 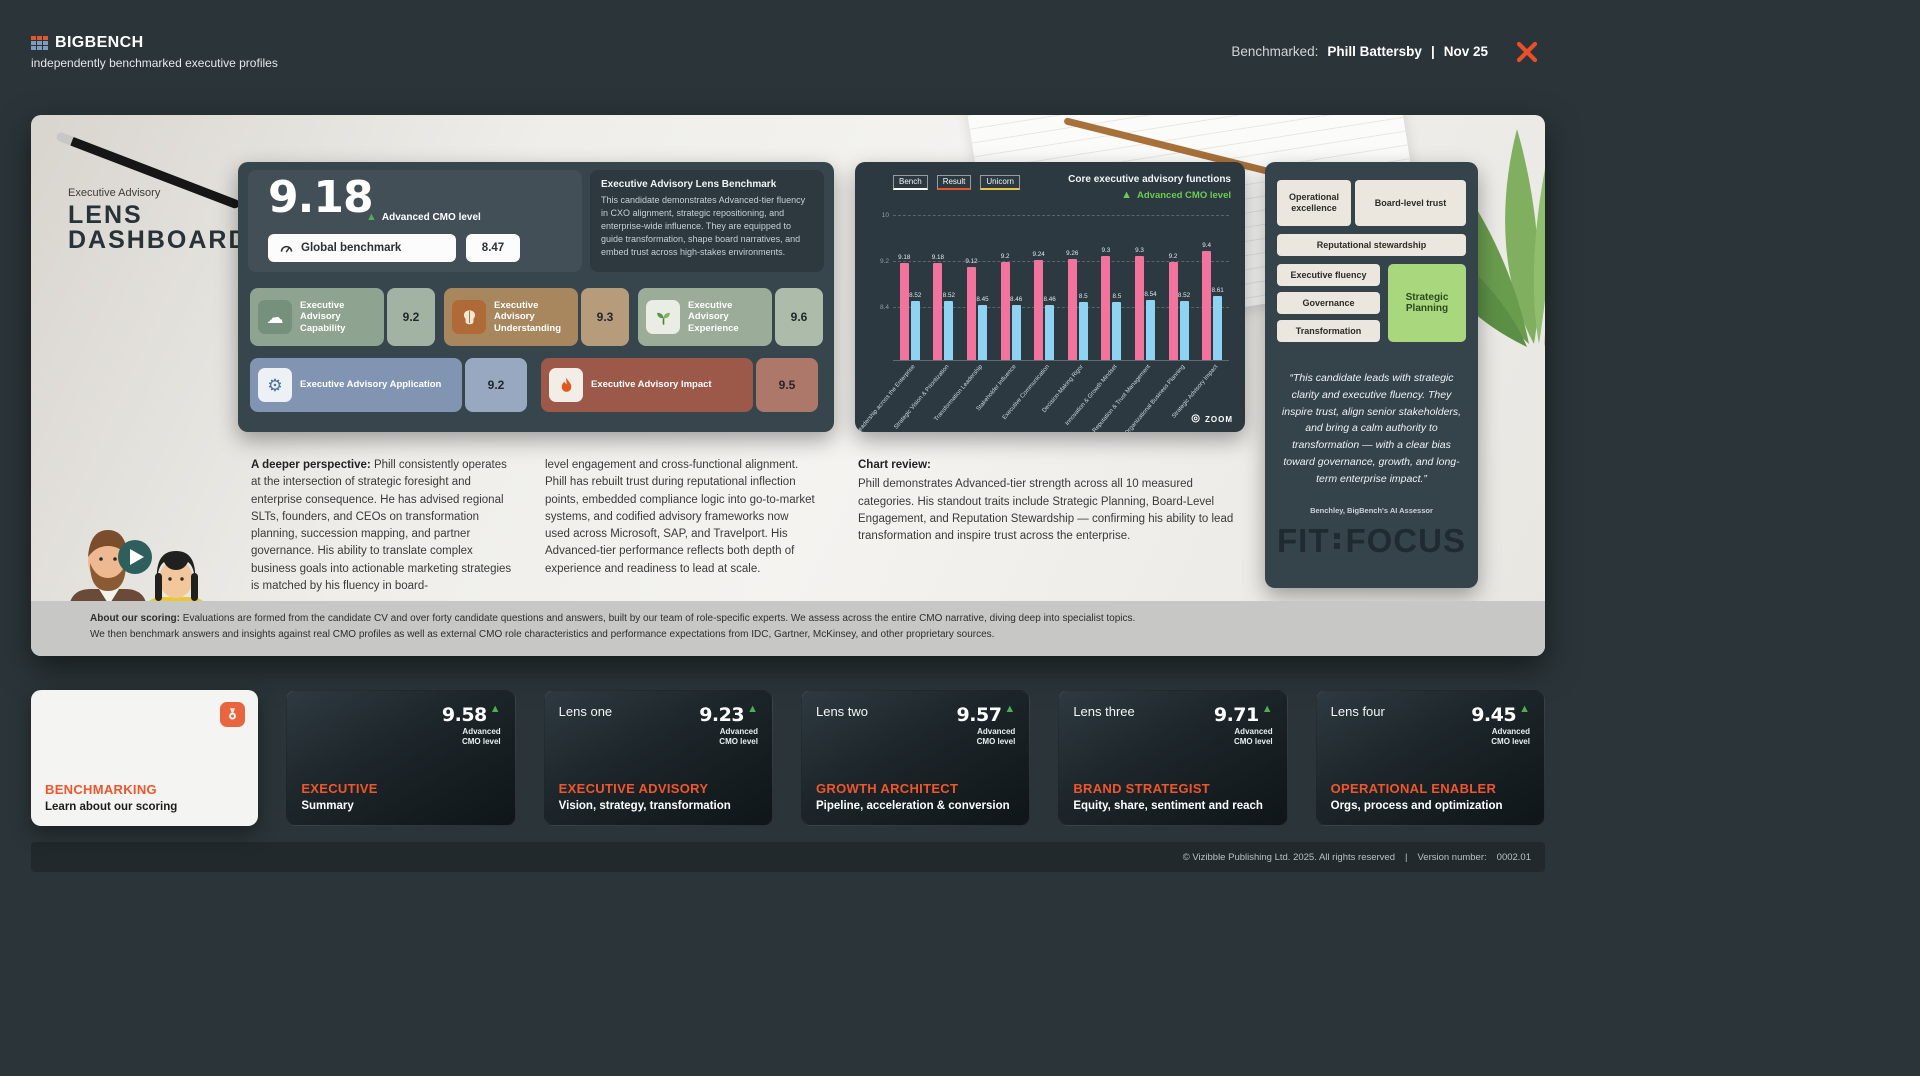 What do you see at coordinates (884, 262) in the screenshot?
I see `chart-ytick-label: 9.2` at bounding box center [884, 262].